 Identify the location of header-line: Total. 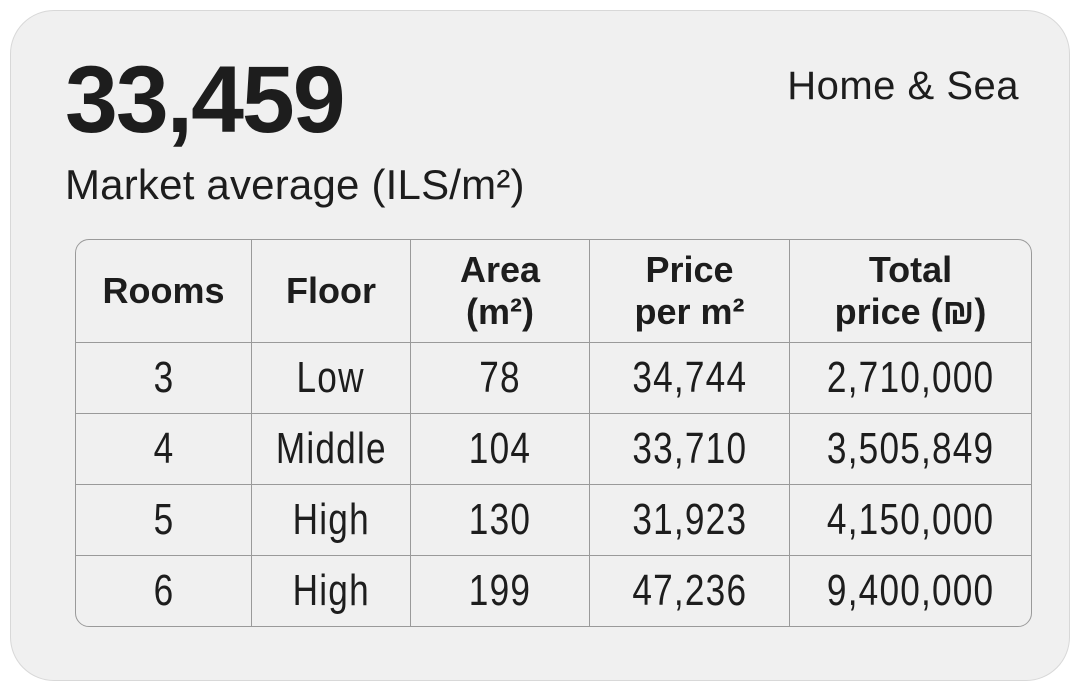
(910, 270).